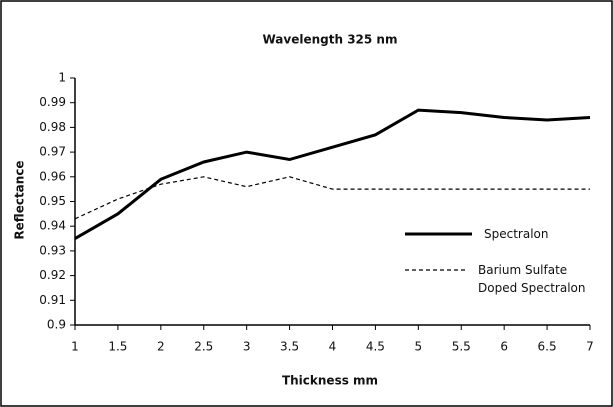  Describe the element at coordinates (590, 347) in the screenshot. I see `x-tick-label: 7` at that location.